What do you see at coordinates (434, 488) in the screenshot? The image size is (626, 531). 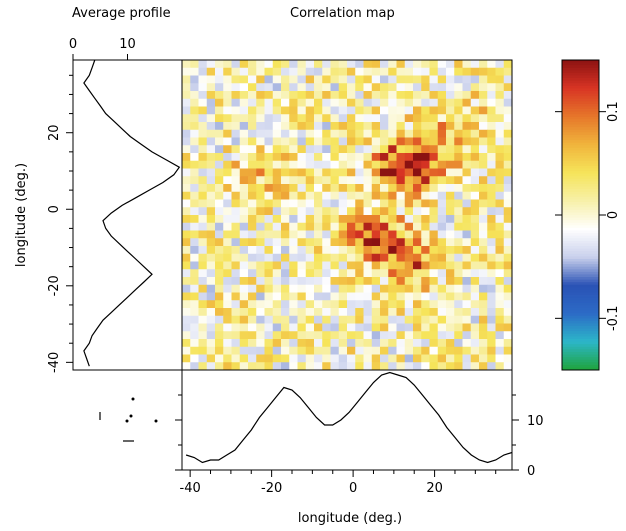 I see `bottom-x-tick-label: 20` at bounding box center [434, 488].